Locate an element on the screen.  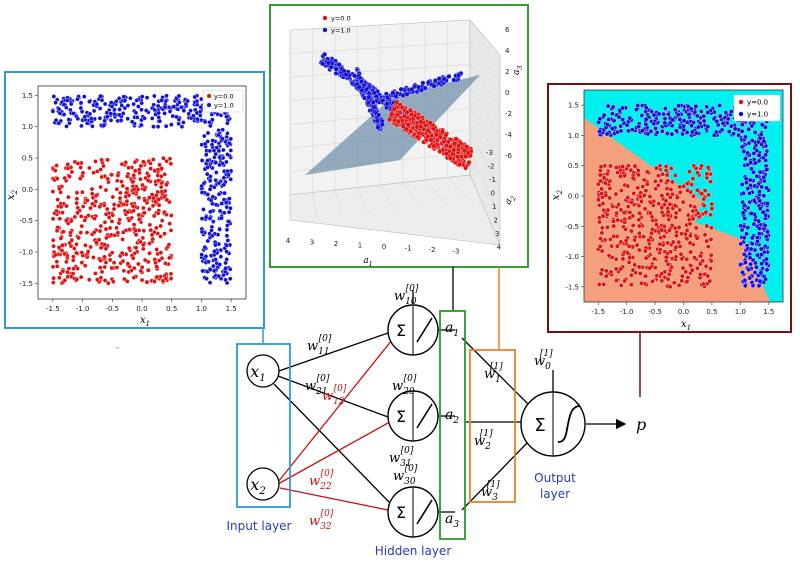
out-legend-label-class1: y=1.0 is located at coordinates (757, 115).